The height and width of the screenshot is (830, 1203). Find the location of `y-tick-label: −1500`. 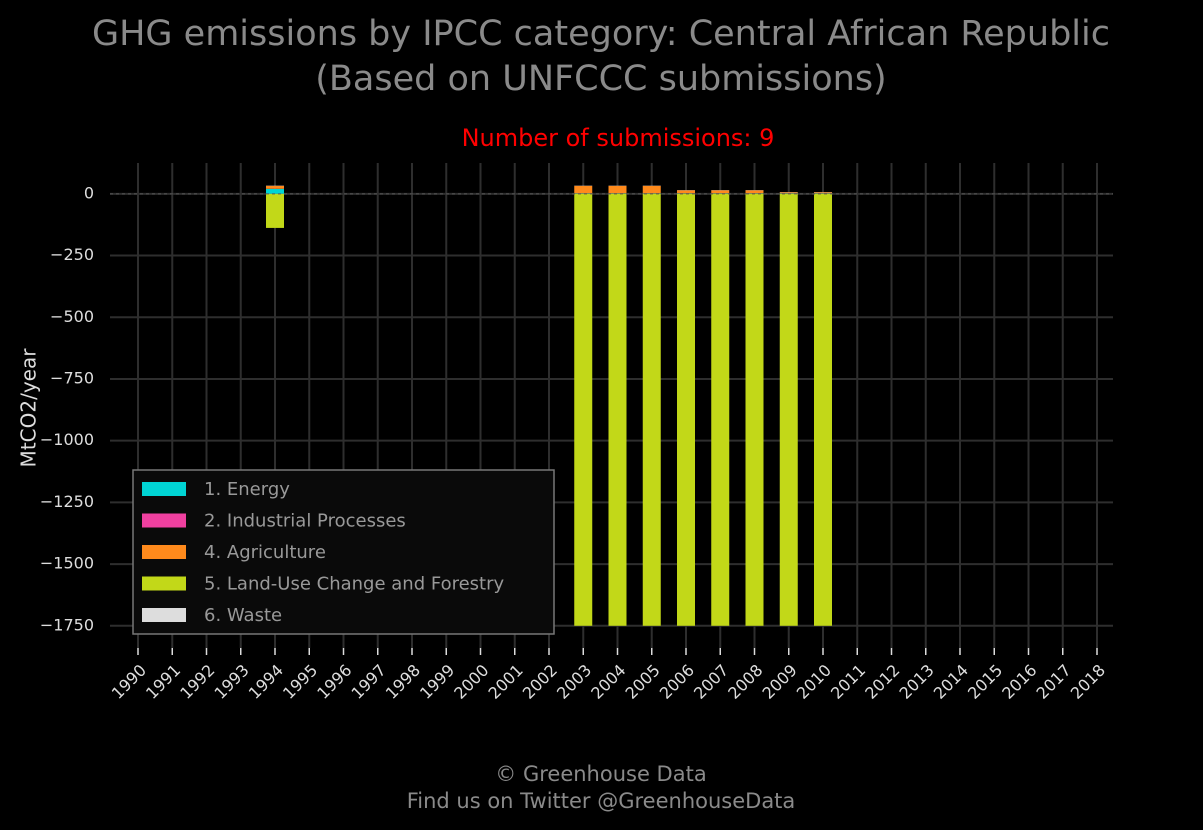

y-tick-label: −1500 is located at coordinates (67, 563).